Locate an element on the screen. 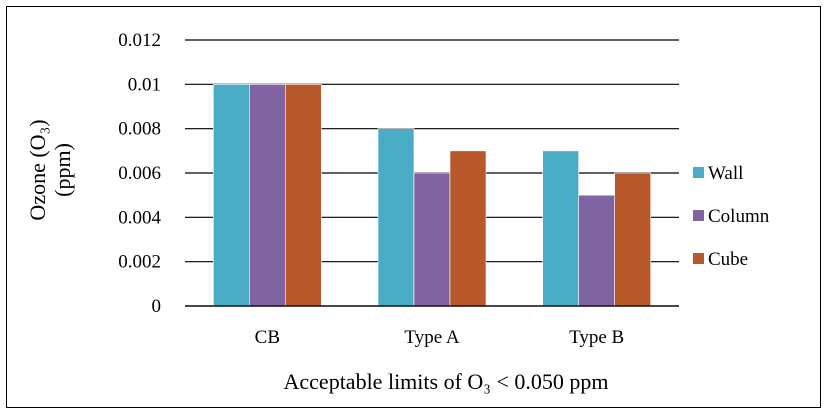 The height and width of the screenshot is (414, 829). x-tick-label: Type A is located at coordinates (431, 337).